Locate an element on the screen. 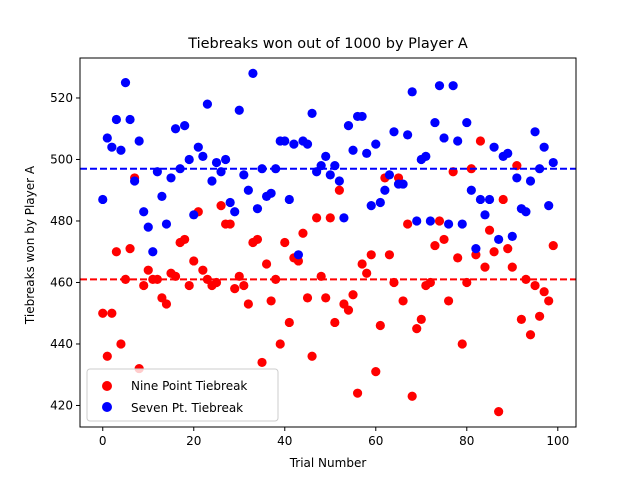  chart-title: Tiebreaks won out of 1000 by Player A is located at coordinates (327, 44).